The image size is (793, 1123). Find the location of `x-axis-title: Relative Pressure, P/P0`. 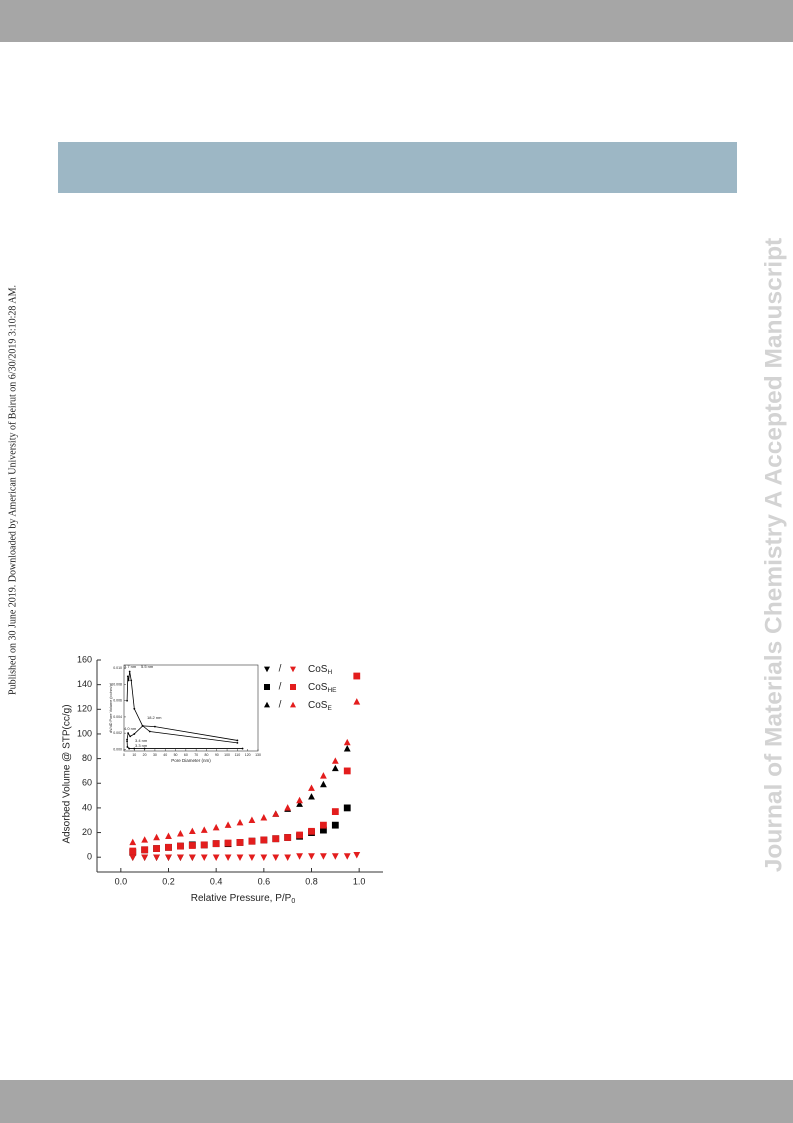

x-axis-title: Relative Pressure, P/P0 is located at coordinates (243, 899).